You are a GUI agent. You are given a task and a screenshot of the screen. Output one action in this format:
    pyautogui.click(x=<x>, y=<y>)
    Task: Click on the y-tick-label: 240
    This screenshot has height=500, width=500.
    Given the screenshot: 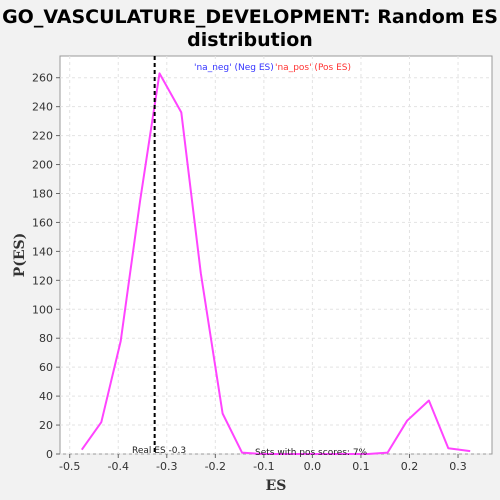 What is the action you would take?
    pyautogui.click(x=42, y=107)
    